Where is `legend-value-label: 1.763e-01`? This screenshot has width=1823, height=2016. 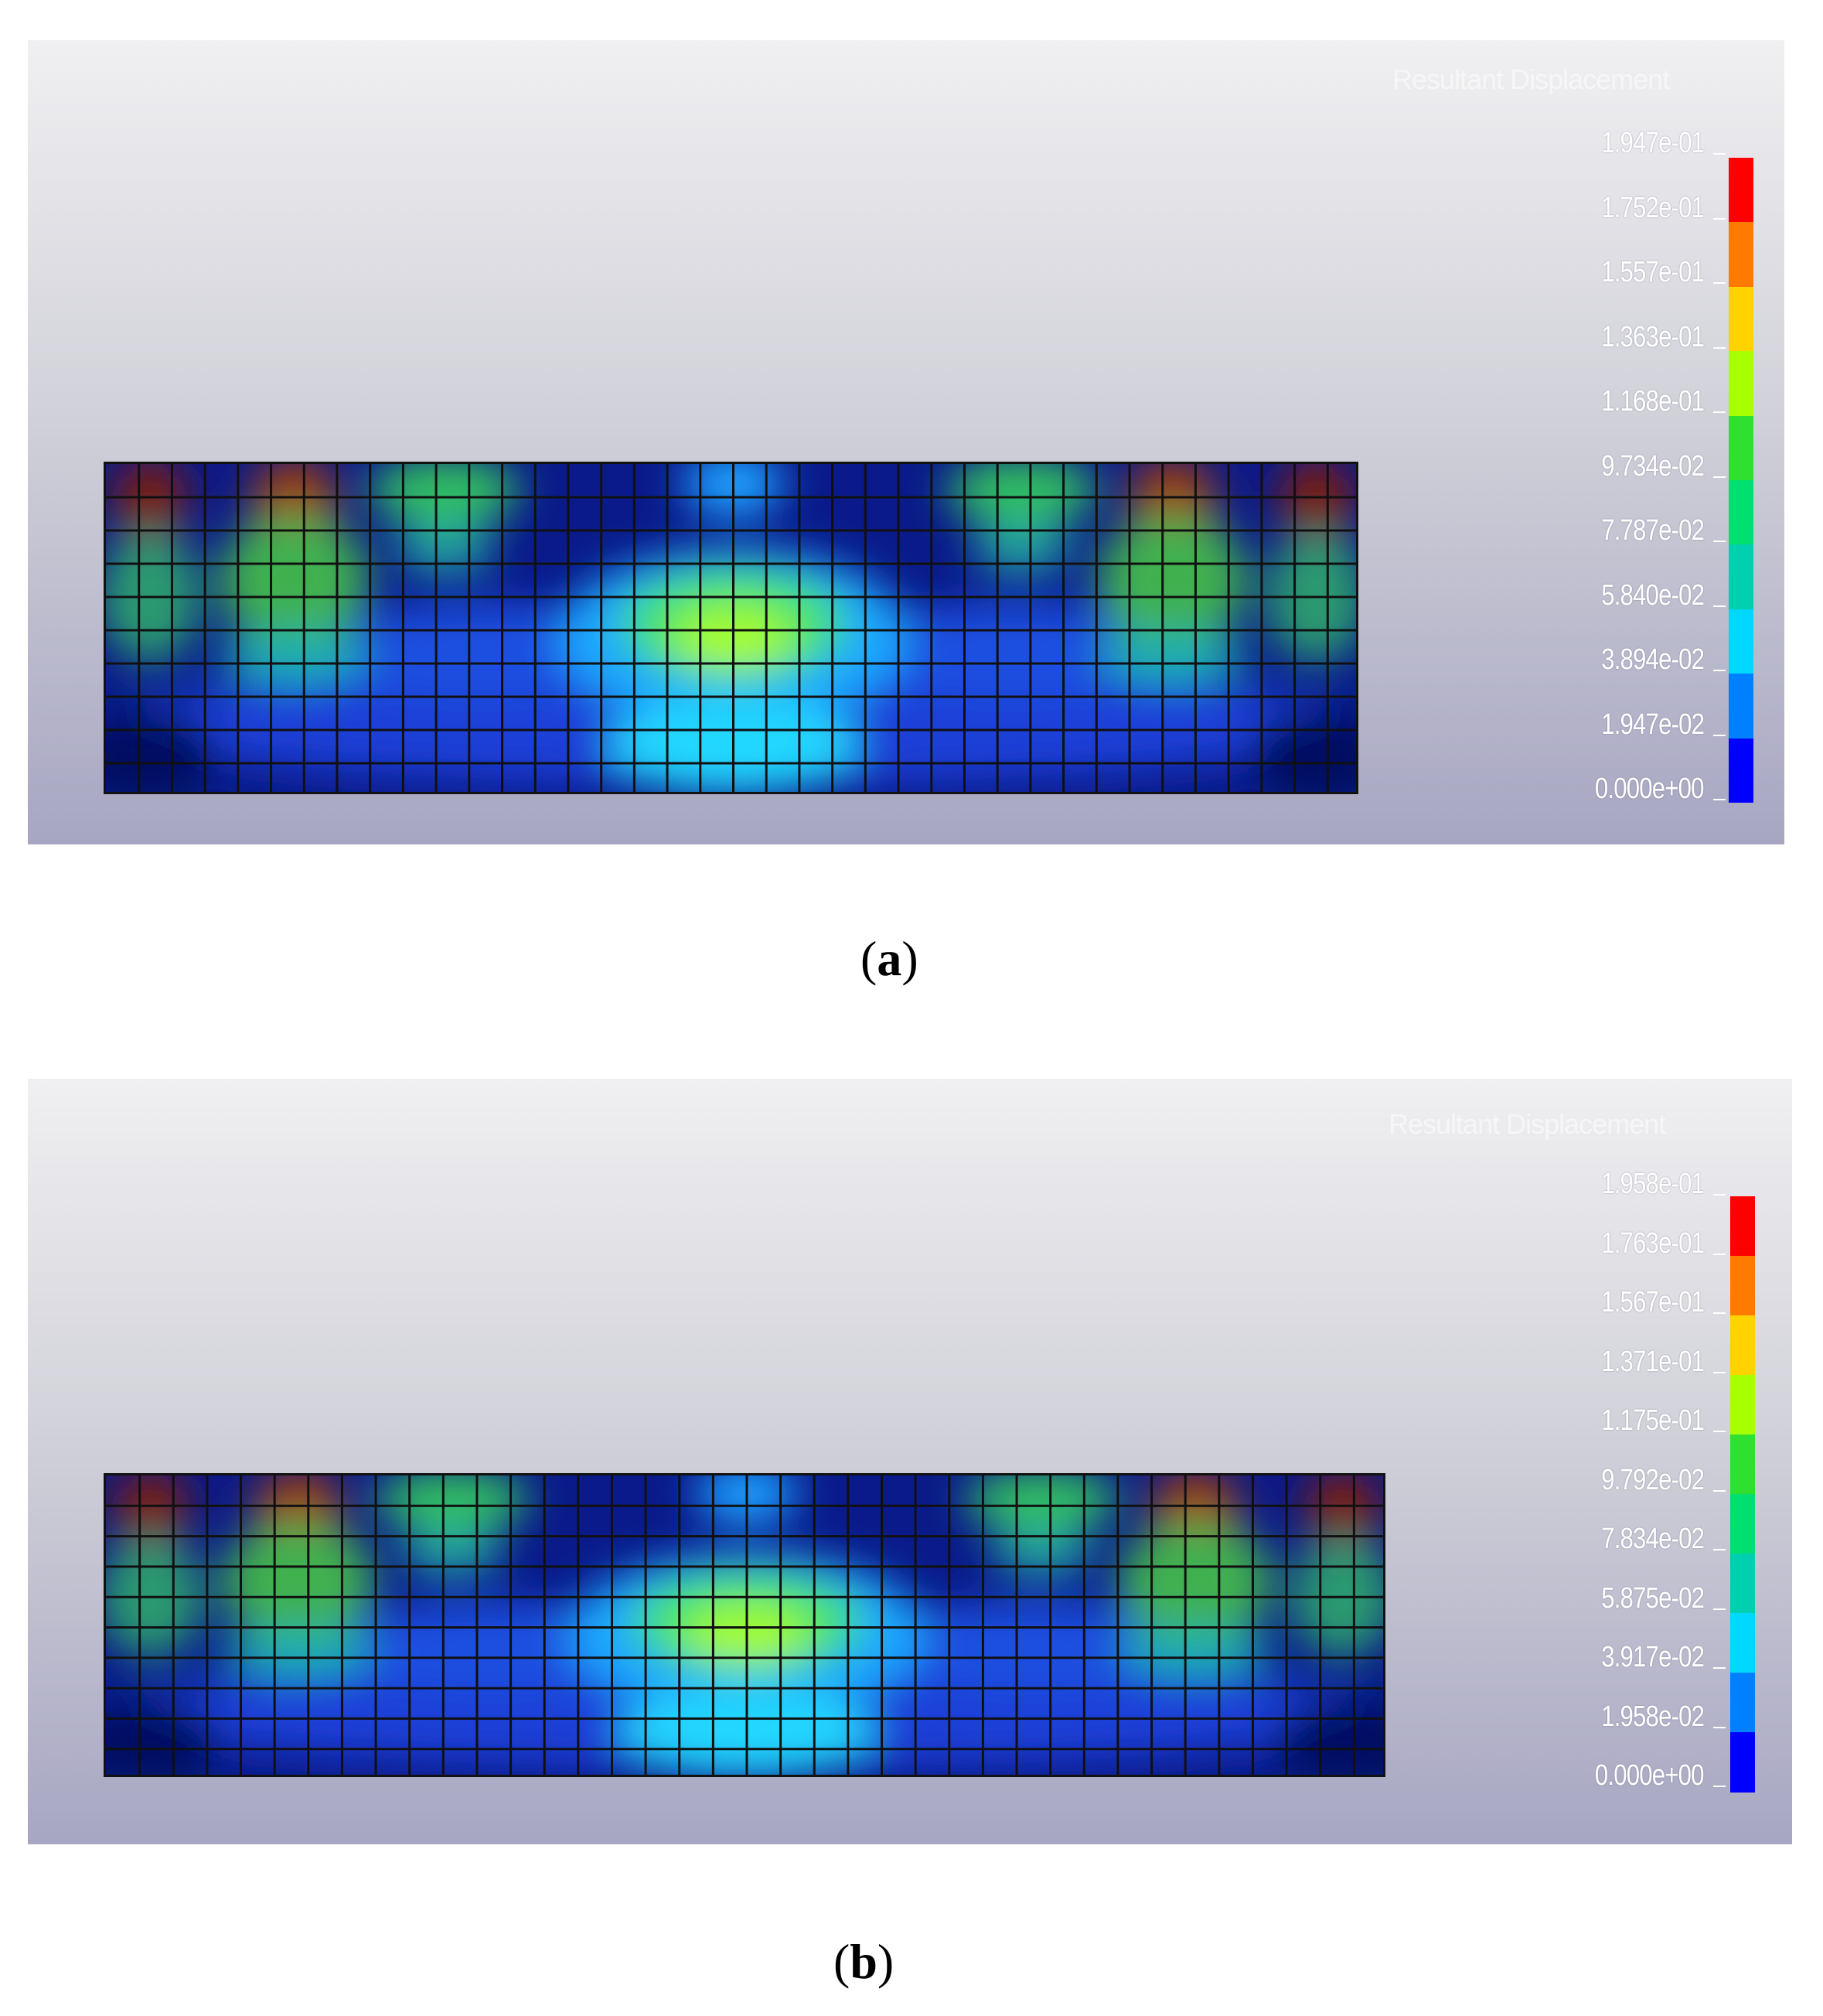 legend-value-label: 1.763e-01 is located at coordinates (1653, 1243).